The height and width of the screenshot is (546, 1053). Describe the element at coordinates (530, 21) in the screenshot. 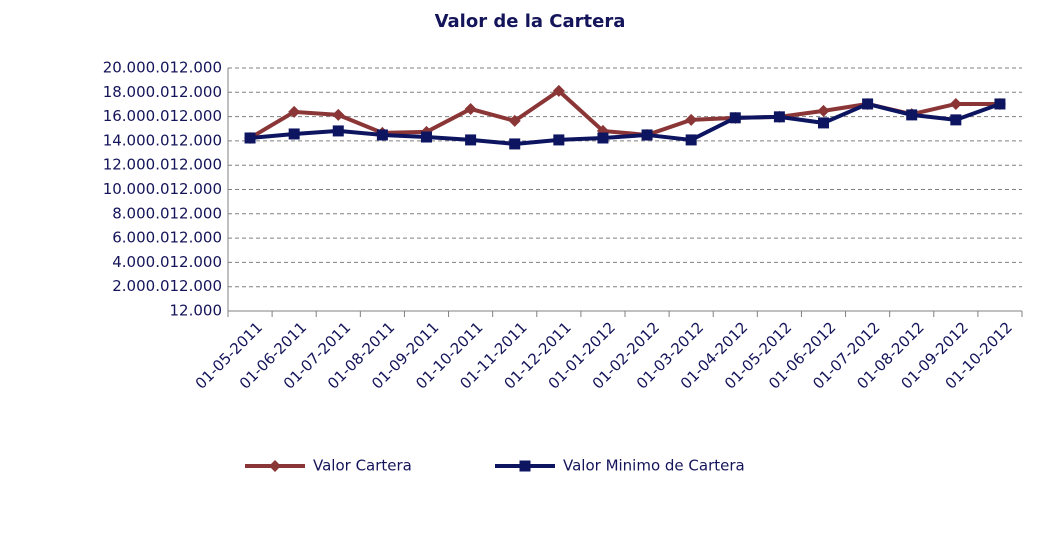

I see `chart-title: Valor de la Cartera` at that location.